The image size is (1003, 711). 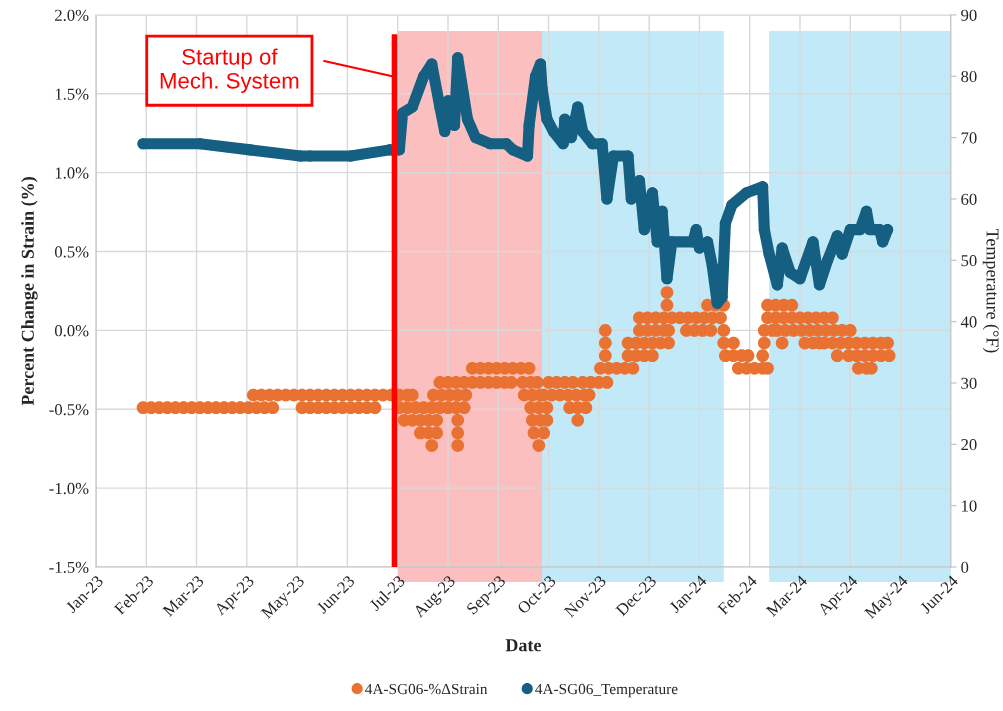 I want to click on y-tick-label: 1.5%, so click(x=72, y=94).